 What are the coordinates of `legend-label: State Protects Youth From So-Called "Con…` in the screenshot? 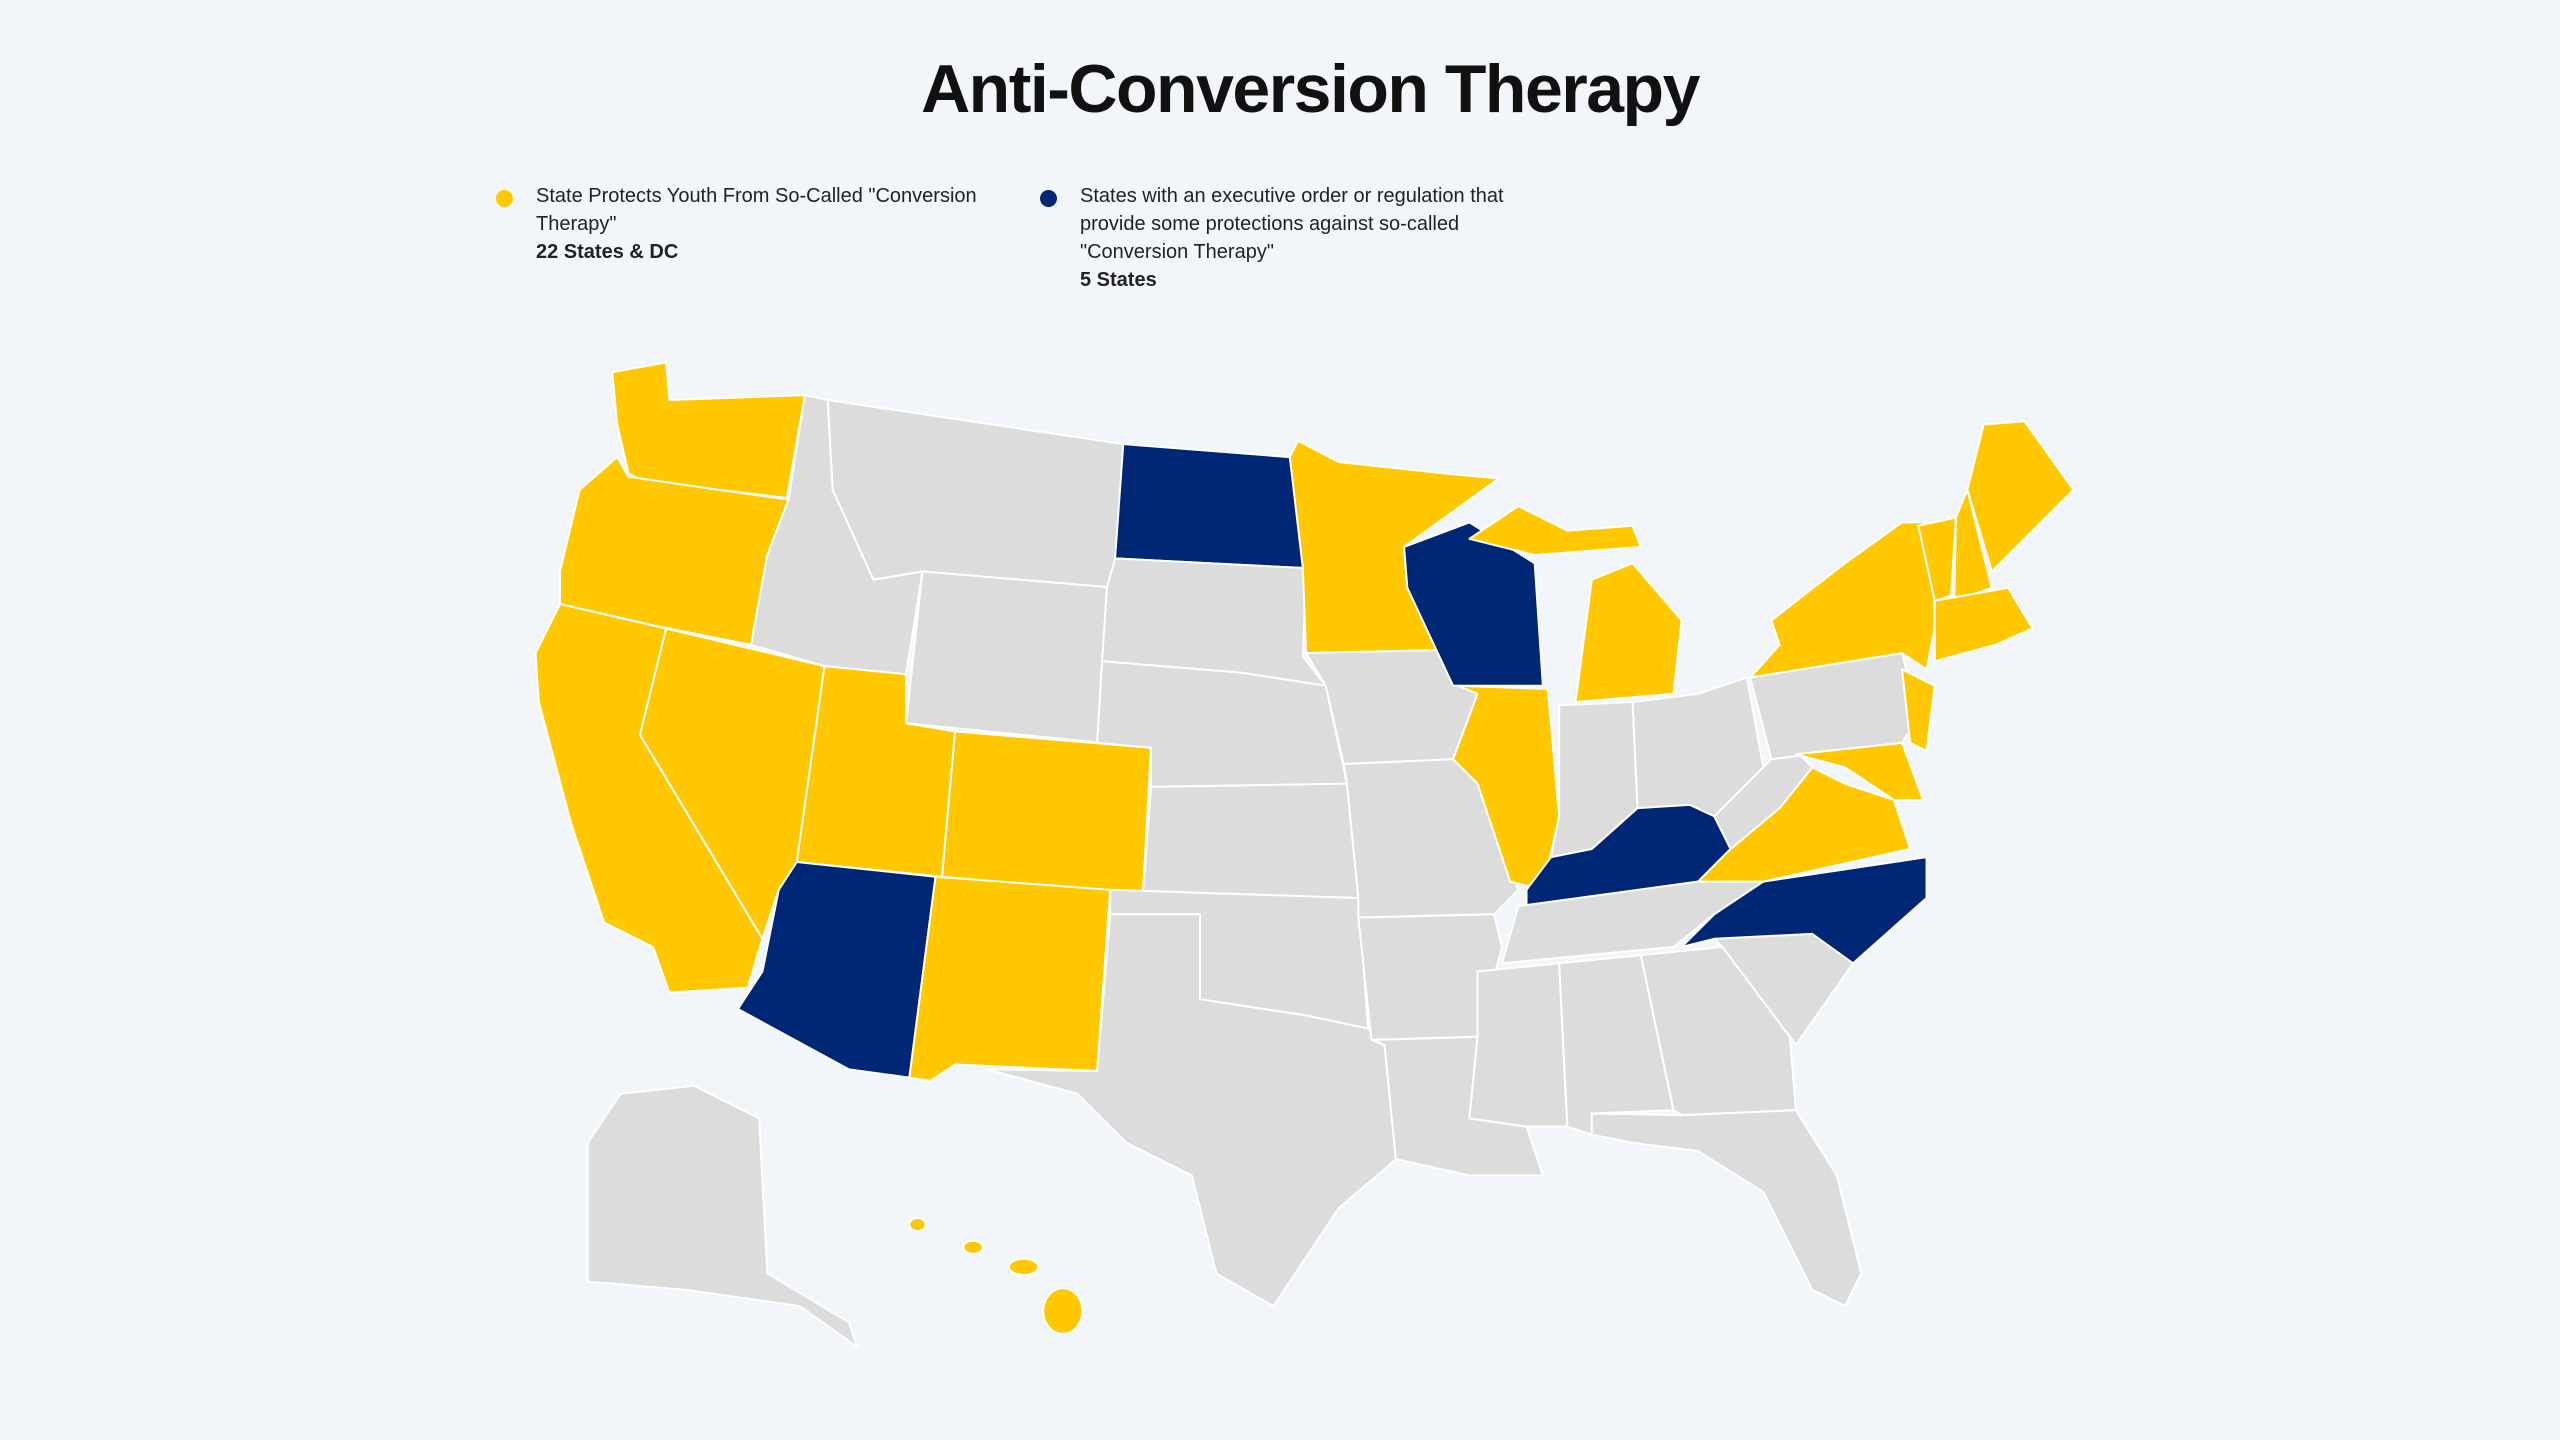 It's located at (756, 210).